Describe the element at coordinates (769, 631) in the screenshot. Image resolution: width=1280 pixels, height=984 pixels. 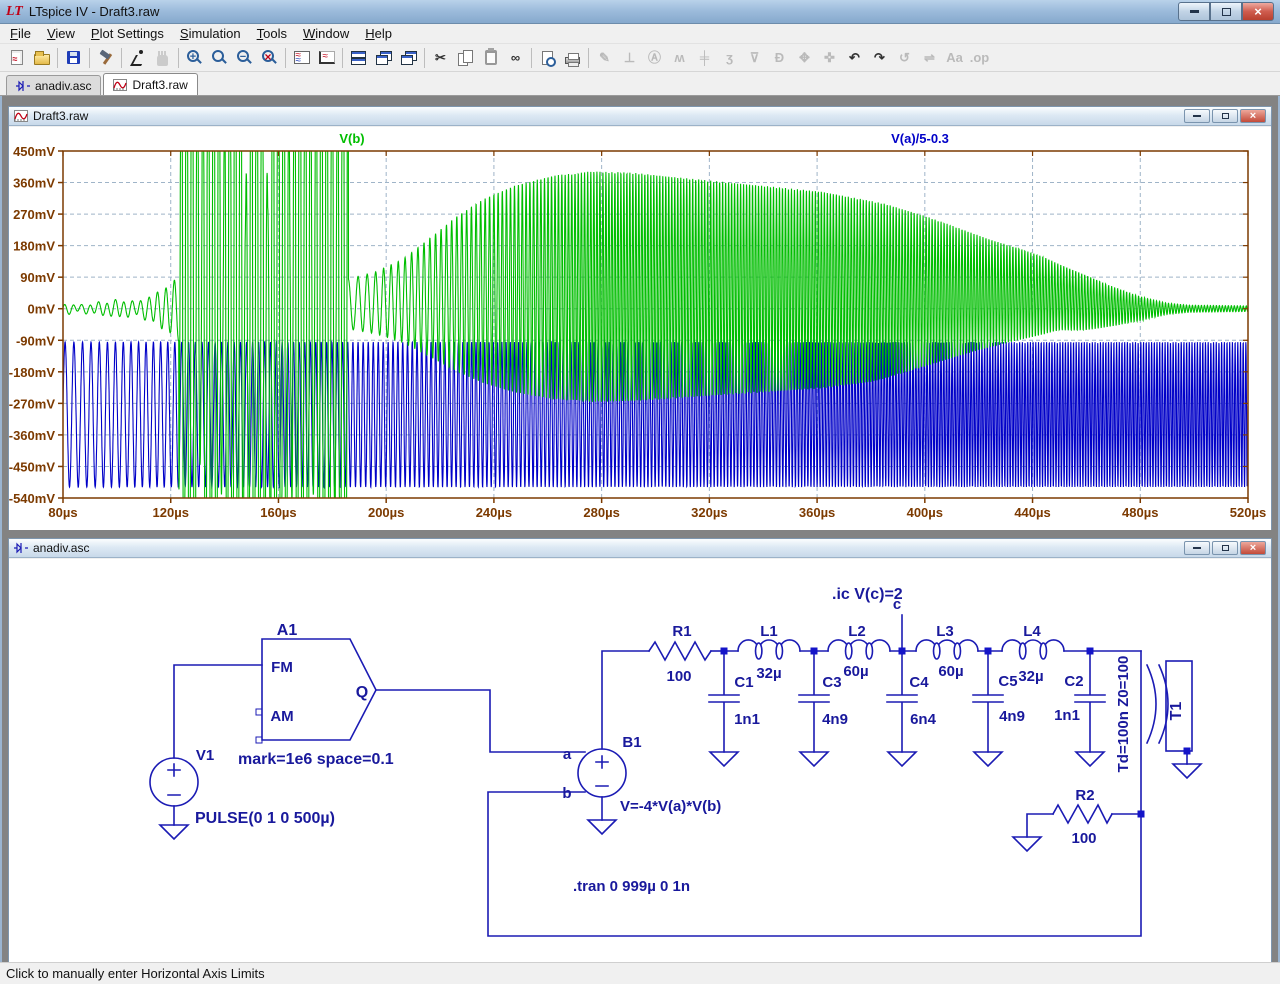
I see `label-L1: L1` at that location.